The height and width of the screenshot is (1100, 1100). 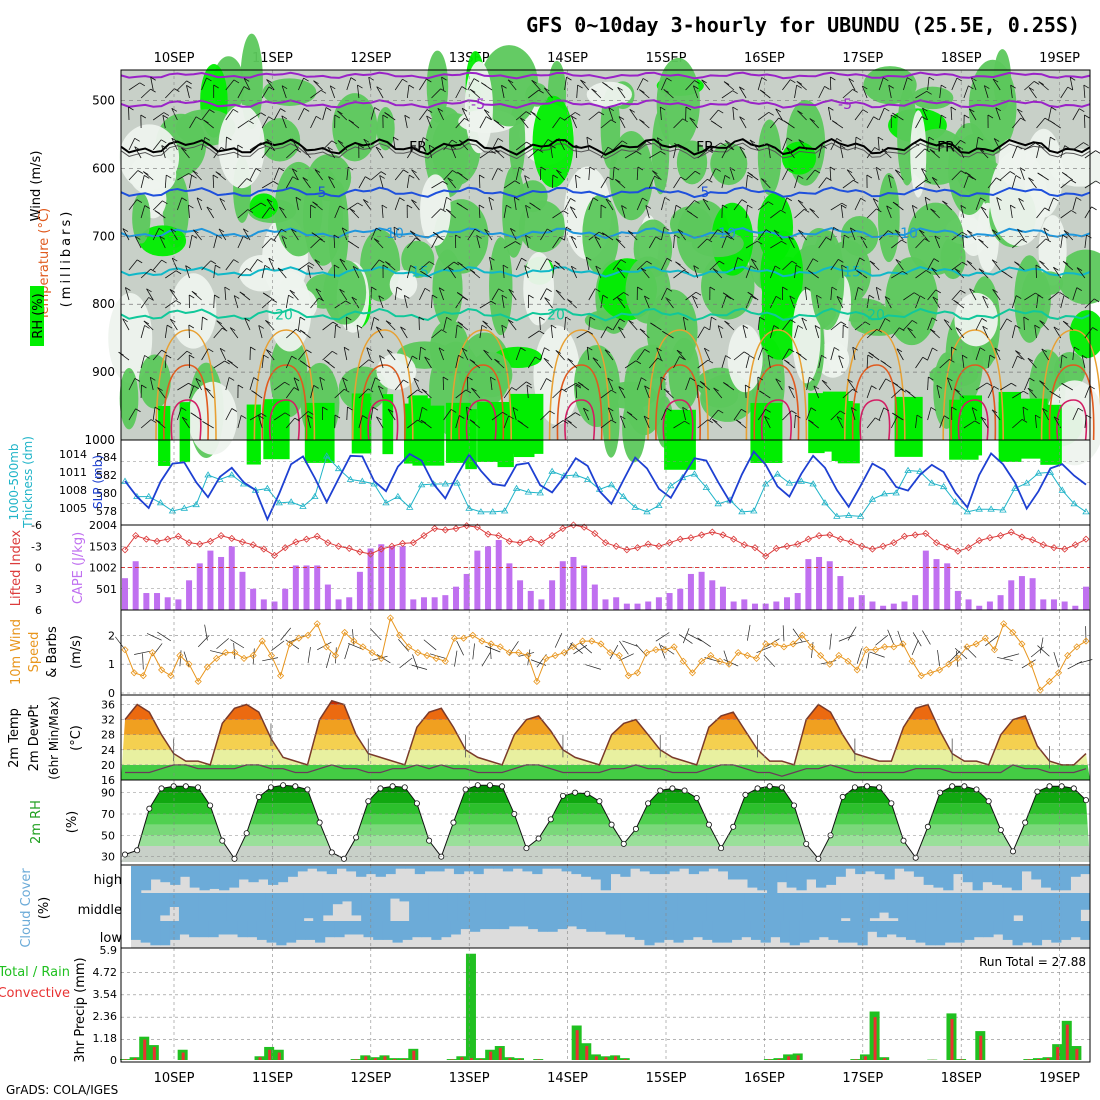 What do you see at coordinates (955, 501) in the screenshot?
I see `thickness-line-marker` at bounding box center [955, 501].